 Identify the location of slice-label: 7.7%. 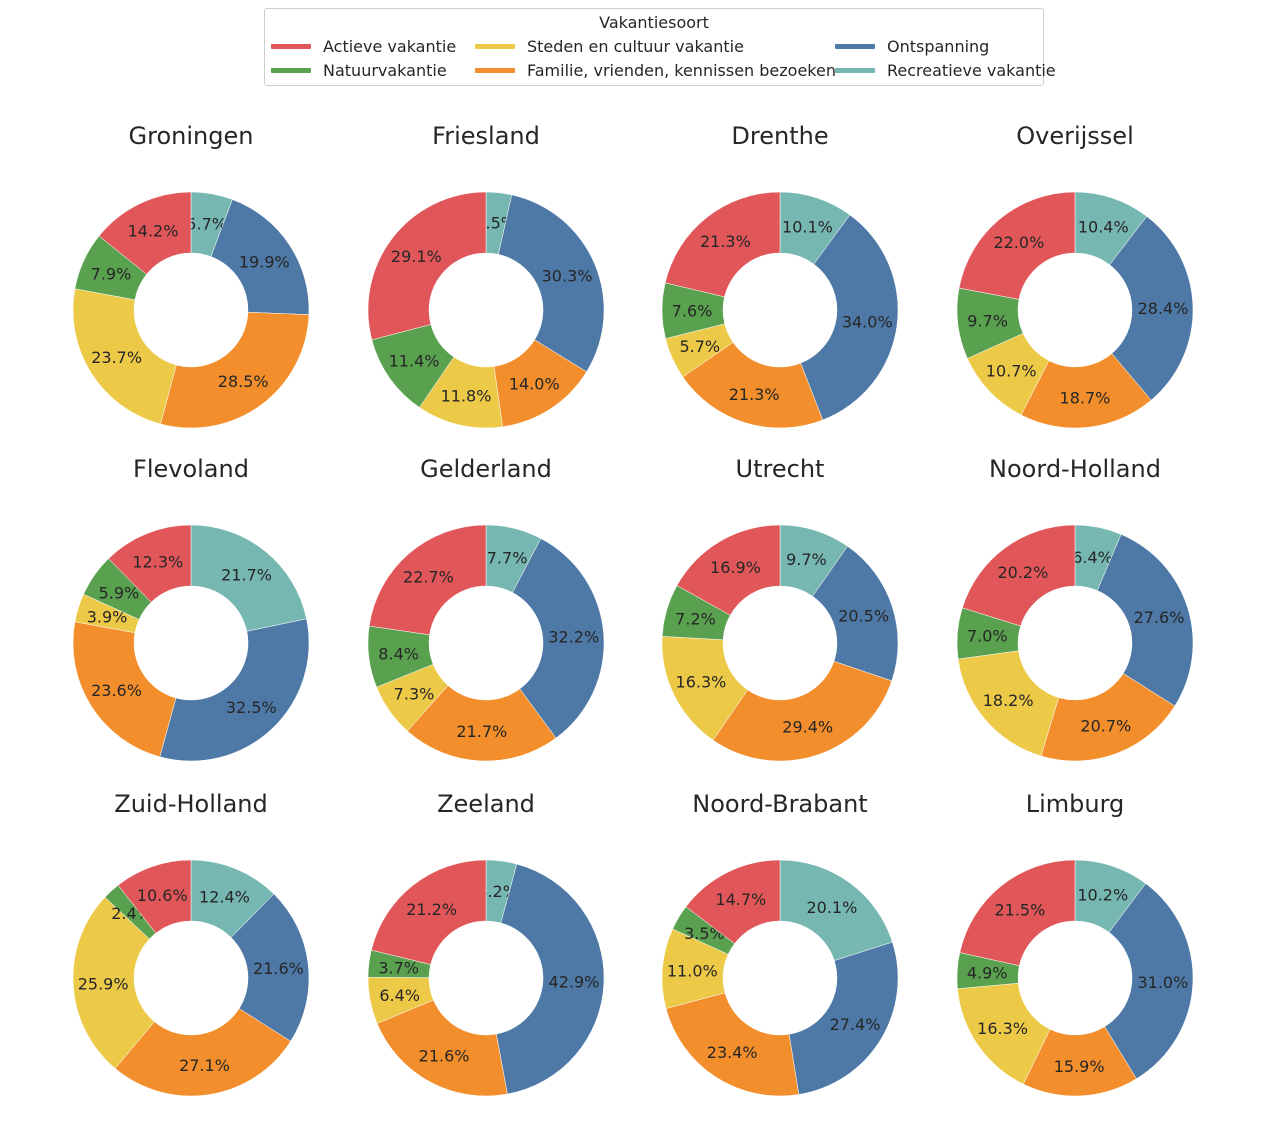
(507, 558).